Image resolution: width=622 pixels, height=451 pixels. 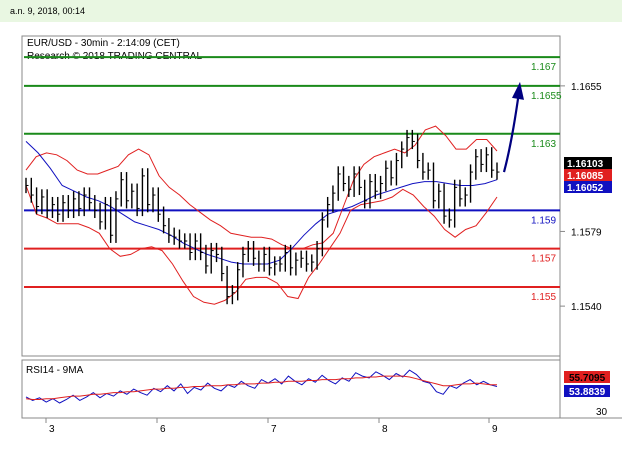 What do you see at coordinates (495, 429) in the screenshot?
I see `x-tick-label: 9` at bounding box center [495, 429].